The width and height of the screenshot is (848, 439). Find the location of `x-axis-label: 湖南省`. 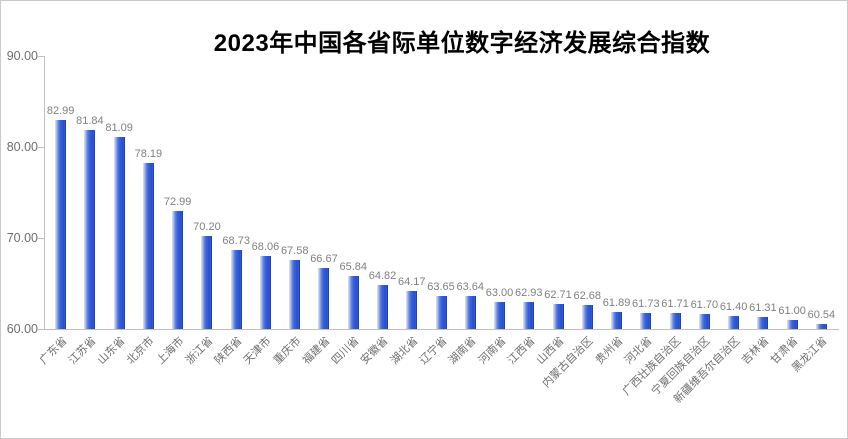

x-axis-label: 湖南省 is located at coordinates (462, 351).